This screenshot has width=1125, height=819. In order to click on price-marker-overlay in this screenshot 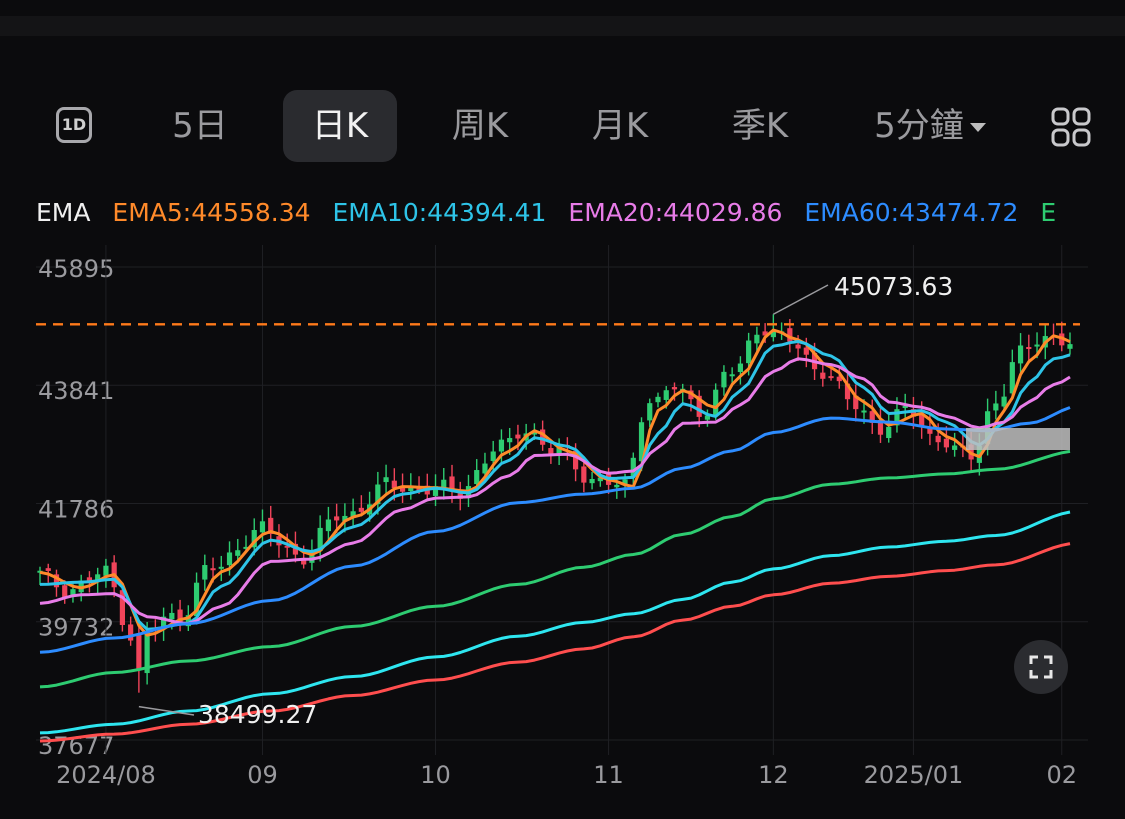, I will do `click(1018, 439)`.